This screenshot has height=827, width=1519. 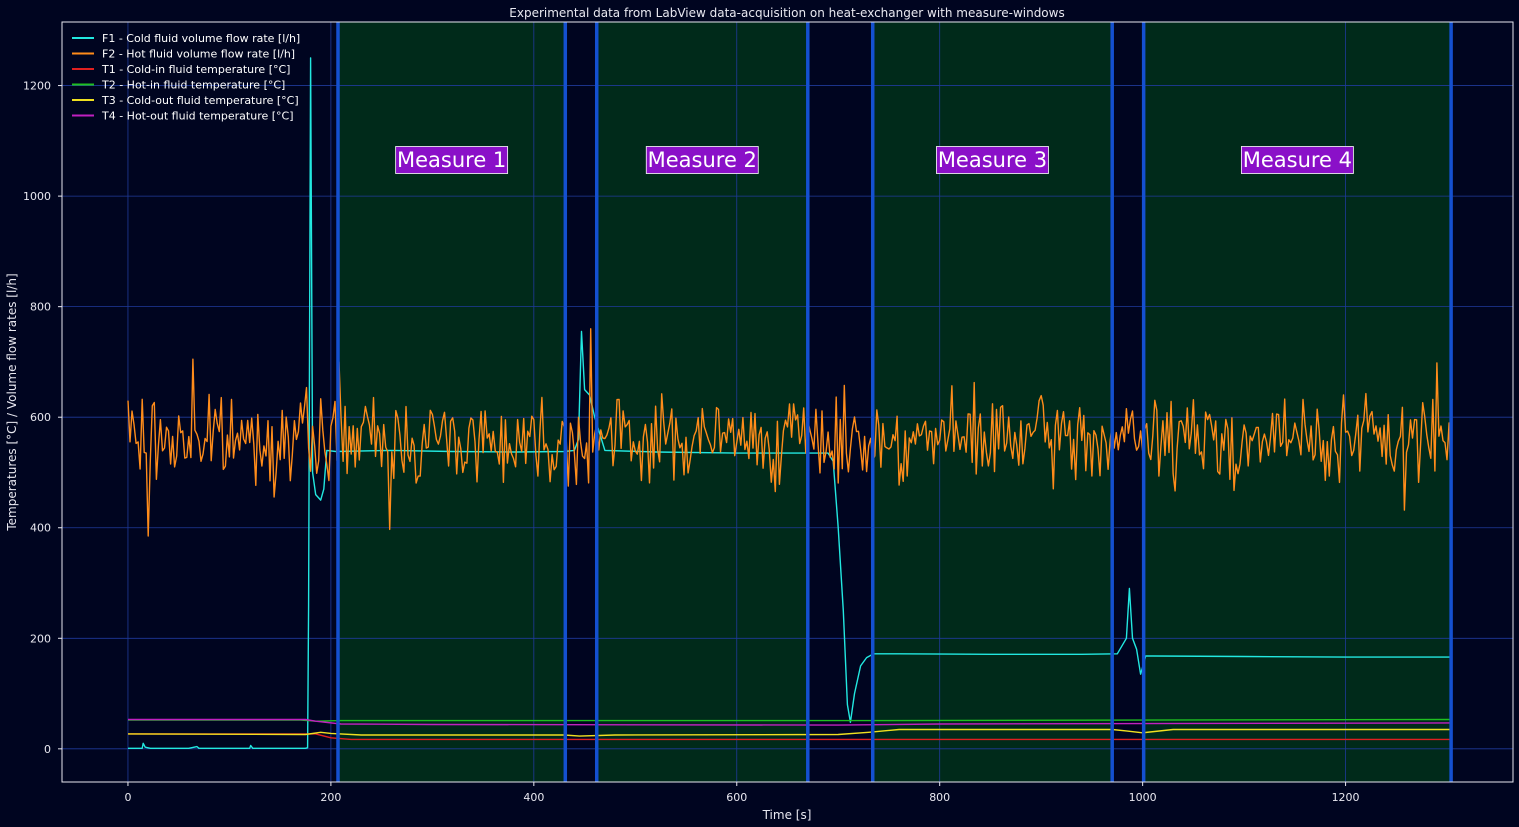 I want to click on x-tick-label: 200, so click(x=330, y=797).